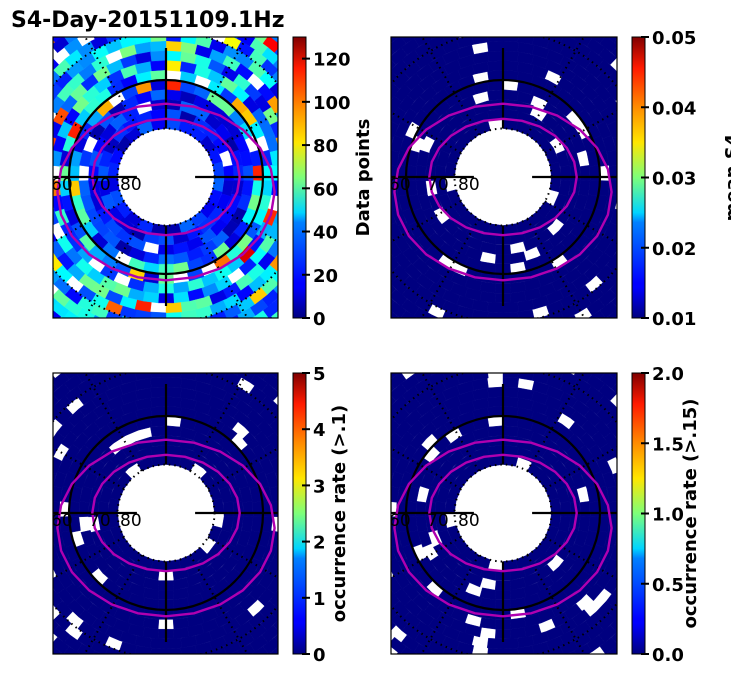 This screenshot has width=731, height=674. I want to click on figure-title: S4-Day-20151109.1Hz, so click(148, 20).